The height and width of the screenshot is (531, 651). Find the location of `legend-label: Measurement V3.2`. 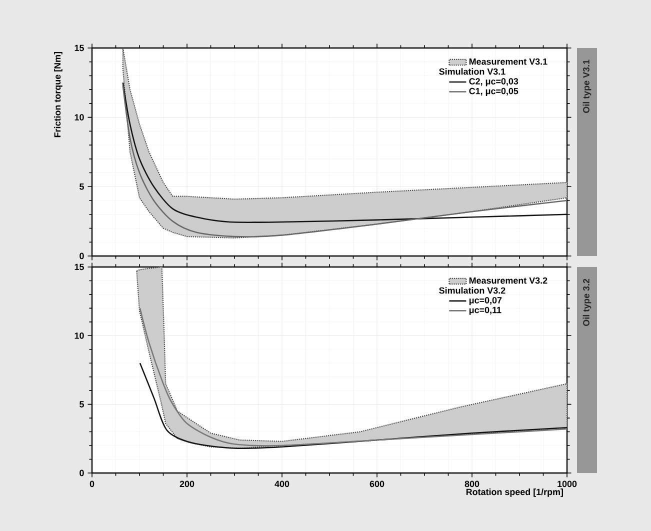

legend-label: Measurement V3.2 is located at coordinates (508, 280).